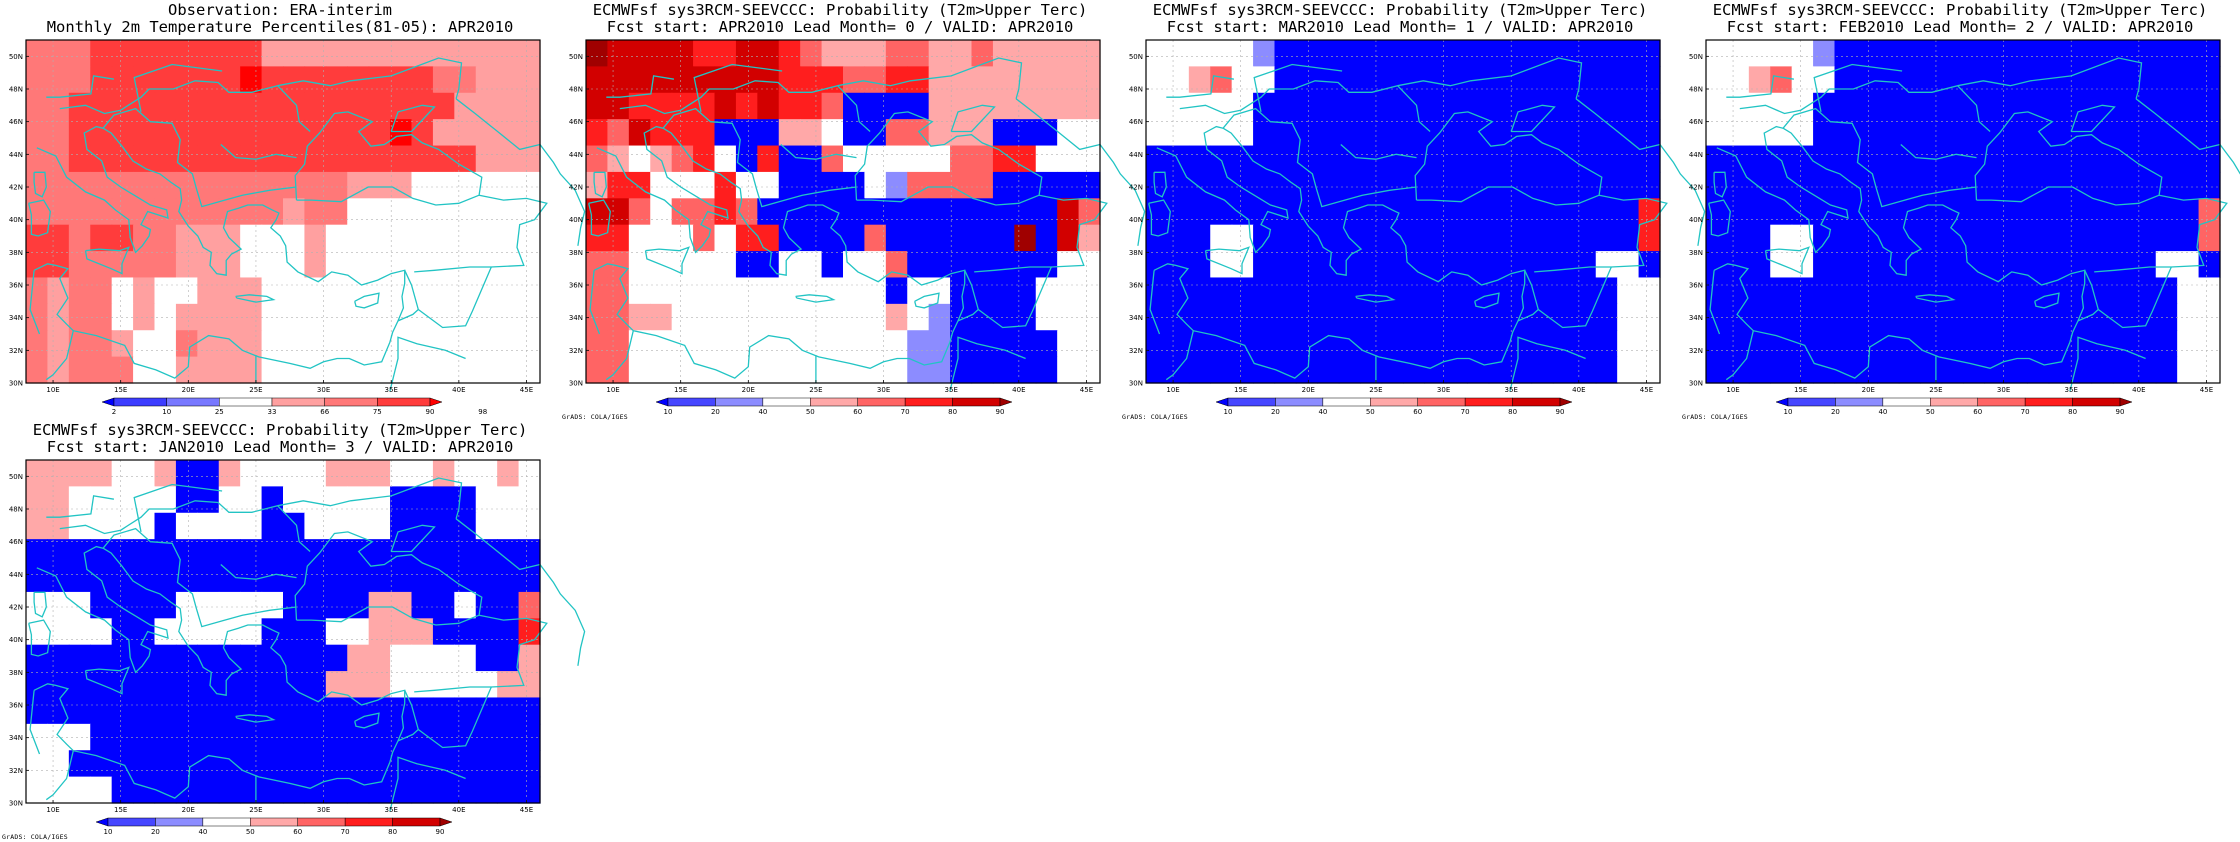 The image size is (2240, 842). Describe the element at coordinates (16, 738) in the screenshot. I see `lat-tick-label: 34N` at that location.